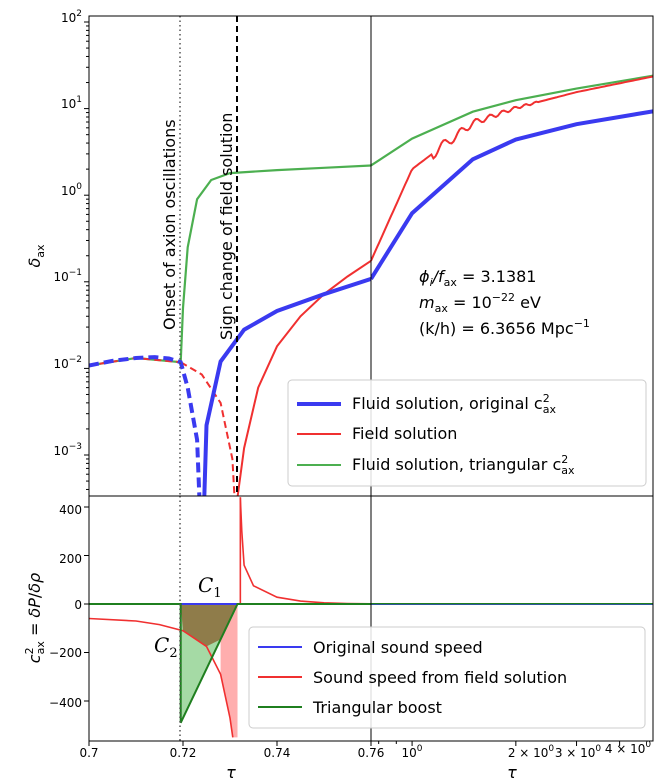 Image resolution: width=664 pixels, height=781 pixels. Describe the element at coordinates (183, 753) in the screenshot. I see `x-tick-label: 0.72` at that location.